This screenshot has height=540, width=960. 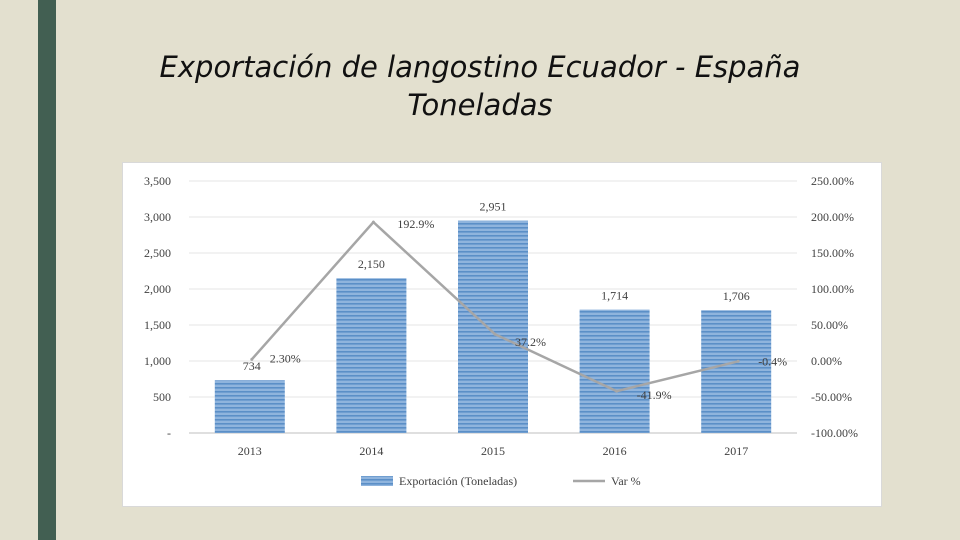 What do you see at coordinates (480, 105) in the screenshot?
I see `slide-title-line2: Toneladas` at bounding box center [480, 105].